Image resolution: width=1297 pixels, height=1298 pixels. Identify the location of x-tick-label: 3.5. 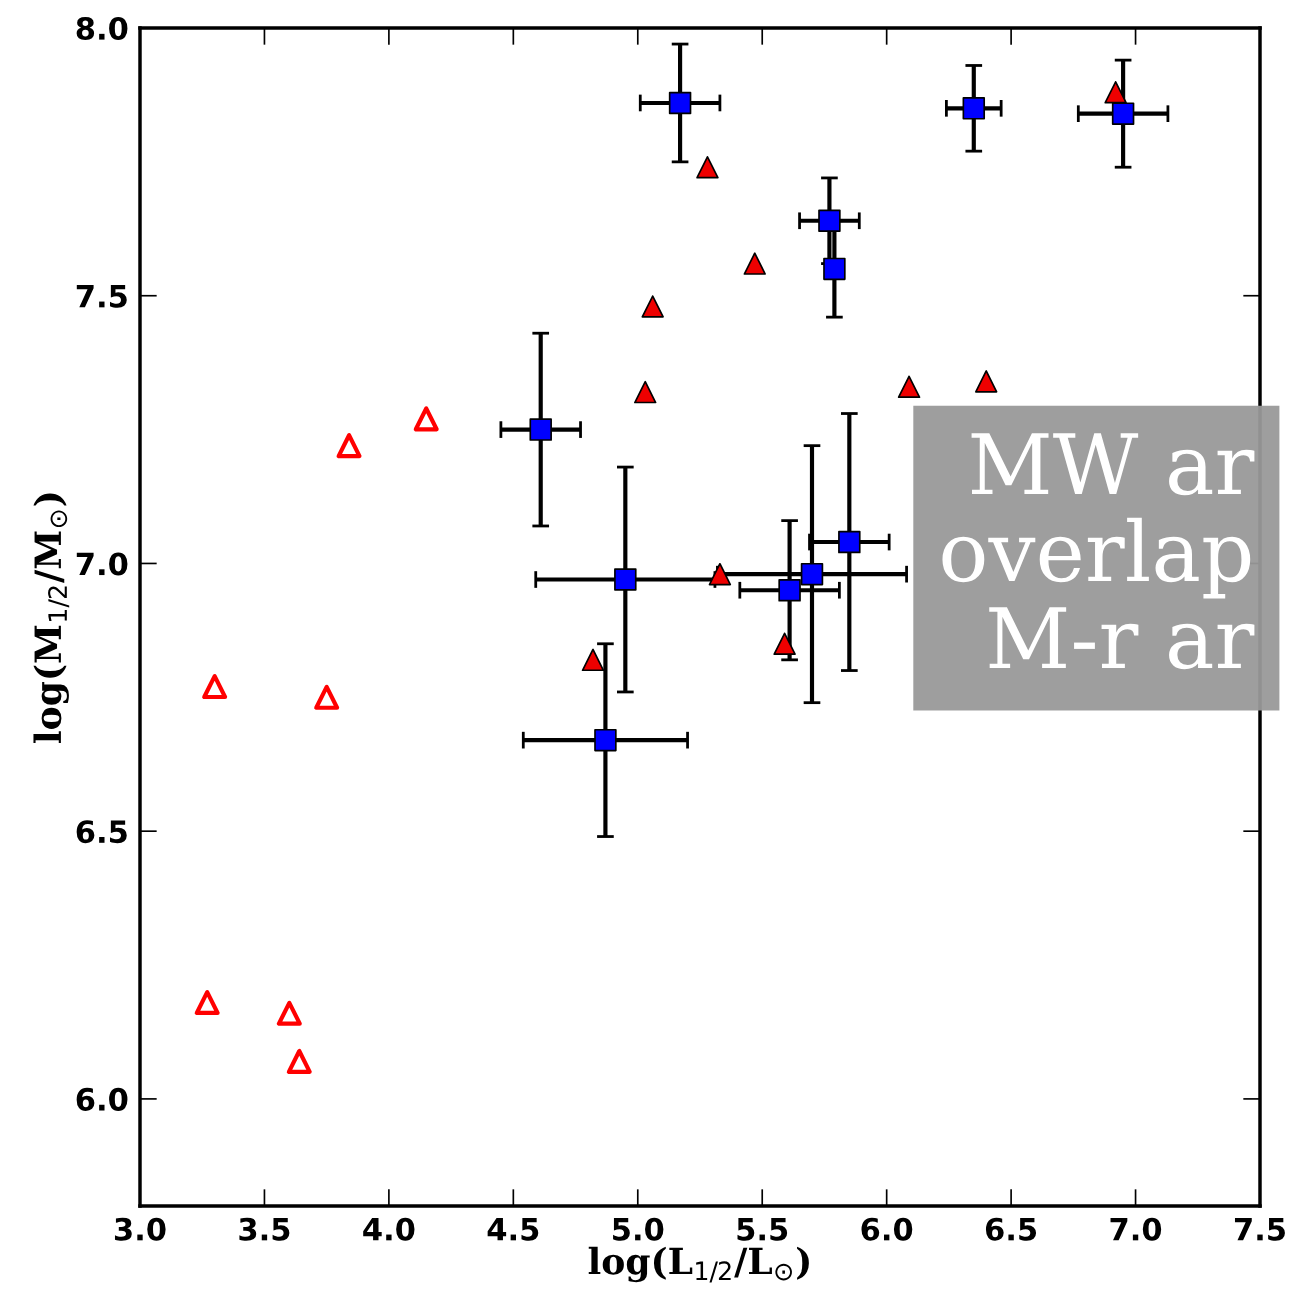
(264, 1229).